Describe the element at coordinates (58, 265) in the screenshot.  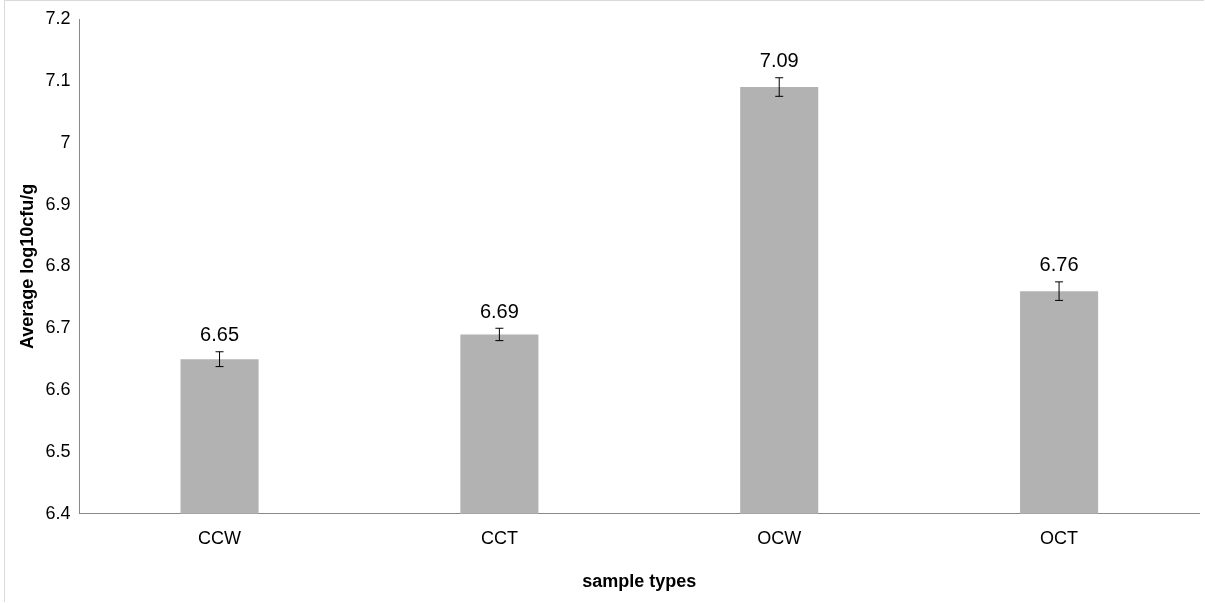
I see `y-tick-label: 6.8` at that location.